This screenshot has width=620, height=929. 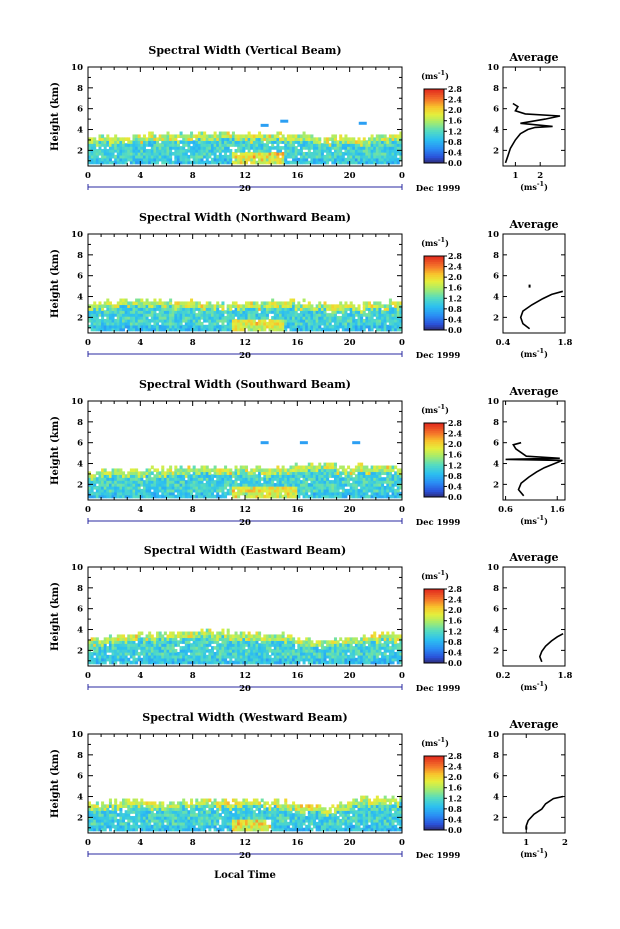 I want to click on y-tick-label: 4, so click(x=80, y=465).